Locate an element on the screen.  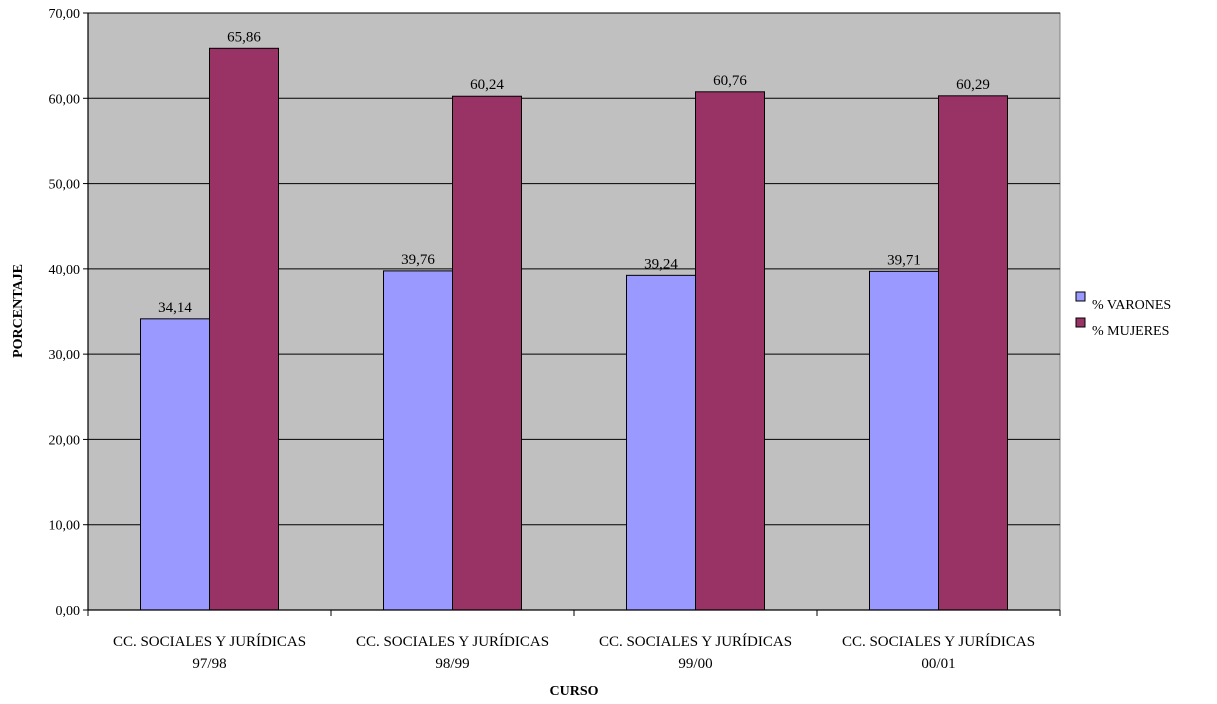
legend: % VARONES % MUJERES is located at coordinates (1132, 312).